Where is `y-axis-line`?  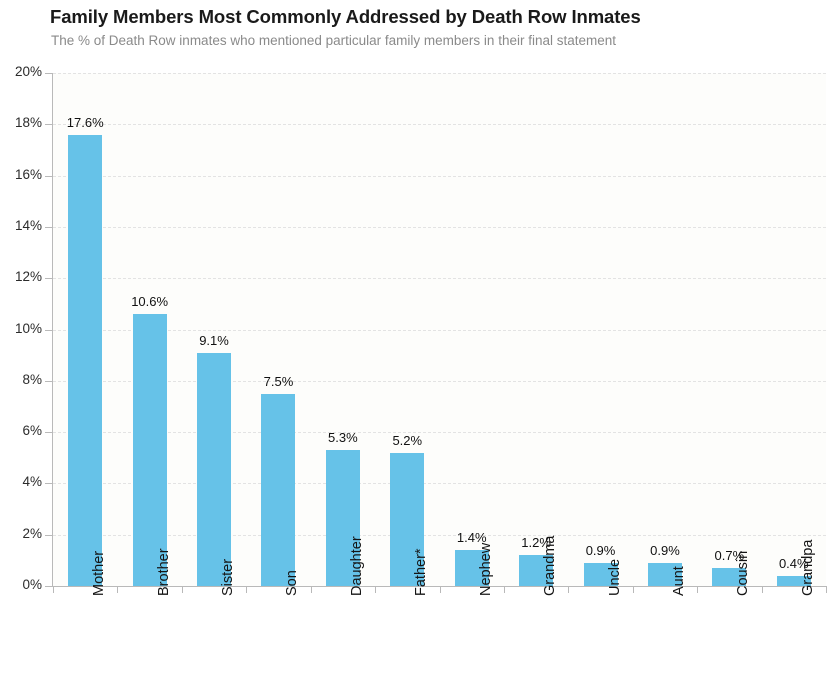
y-axis-line is located at coordinates (52, 330).